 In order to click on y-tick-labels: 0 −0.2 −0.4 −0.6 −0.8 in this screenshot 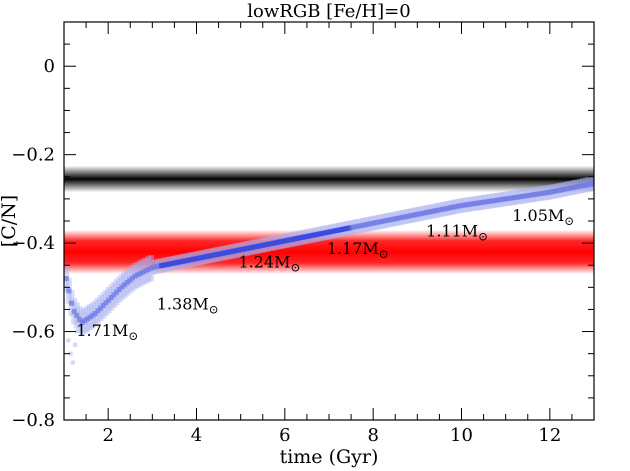, I will do `click(33, 243)`.